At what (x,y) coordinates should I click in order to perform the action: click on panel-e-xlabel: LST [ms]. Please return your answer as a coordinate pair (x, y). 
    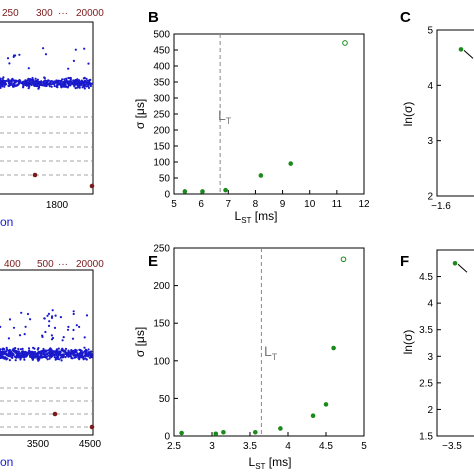
    Looking at the image, I should click on (270, 463).